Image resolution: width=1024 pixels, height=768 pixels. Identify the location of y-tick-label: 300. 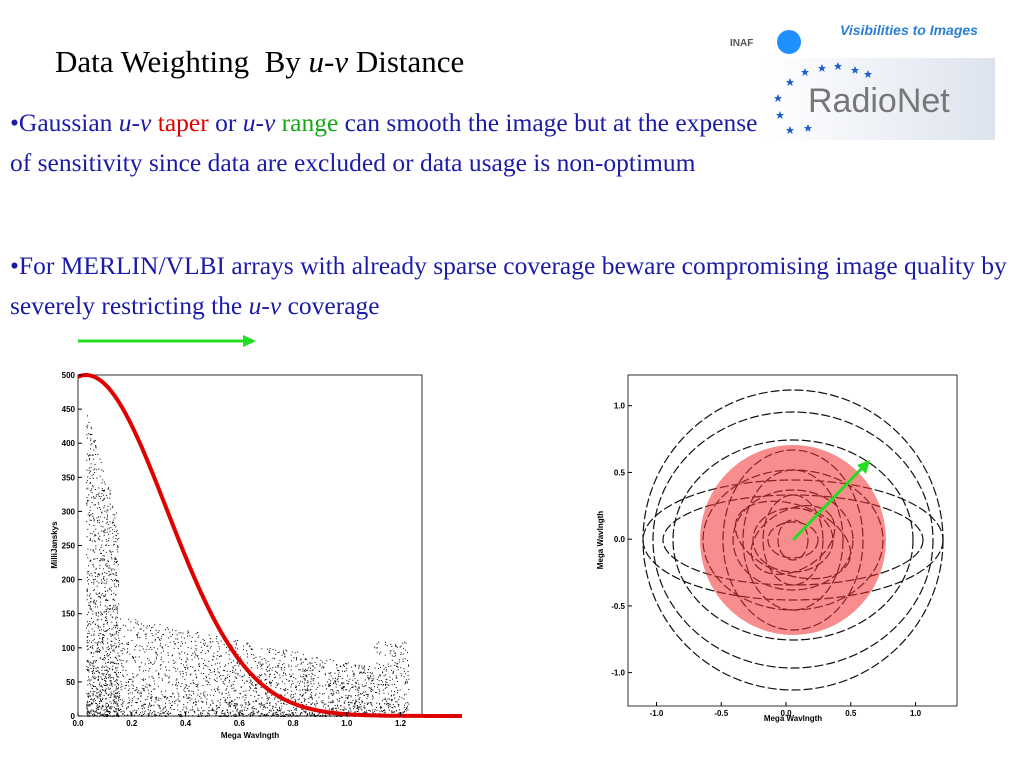
(69, 511).